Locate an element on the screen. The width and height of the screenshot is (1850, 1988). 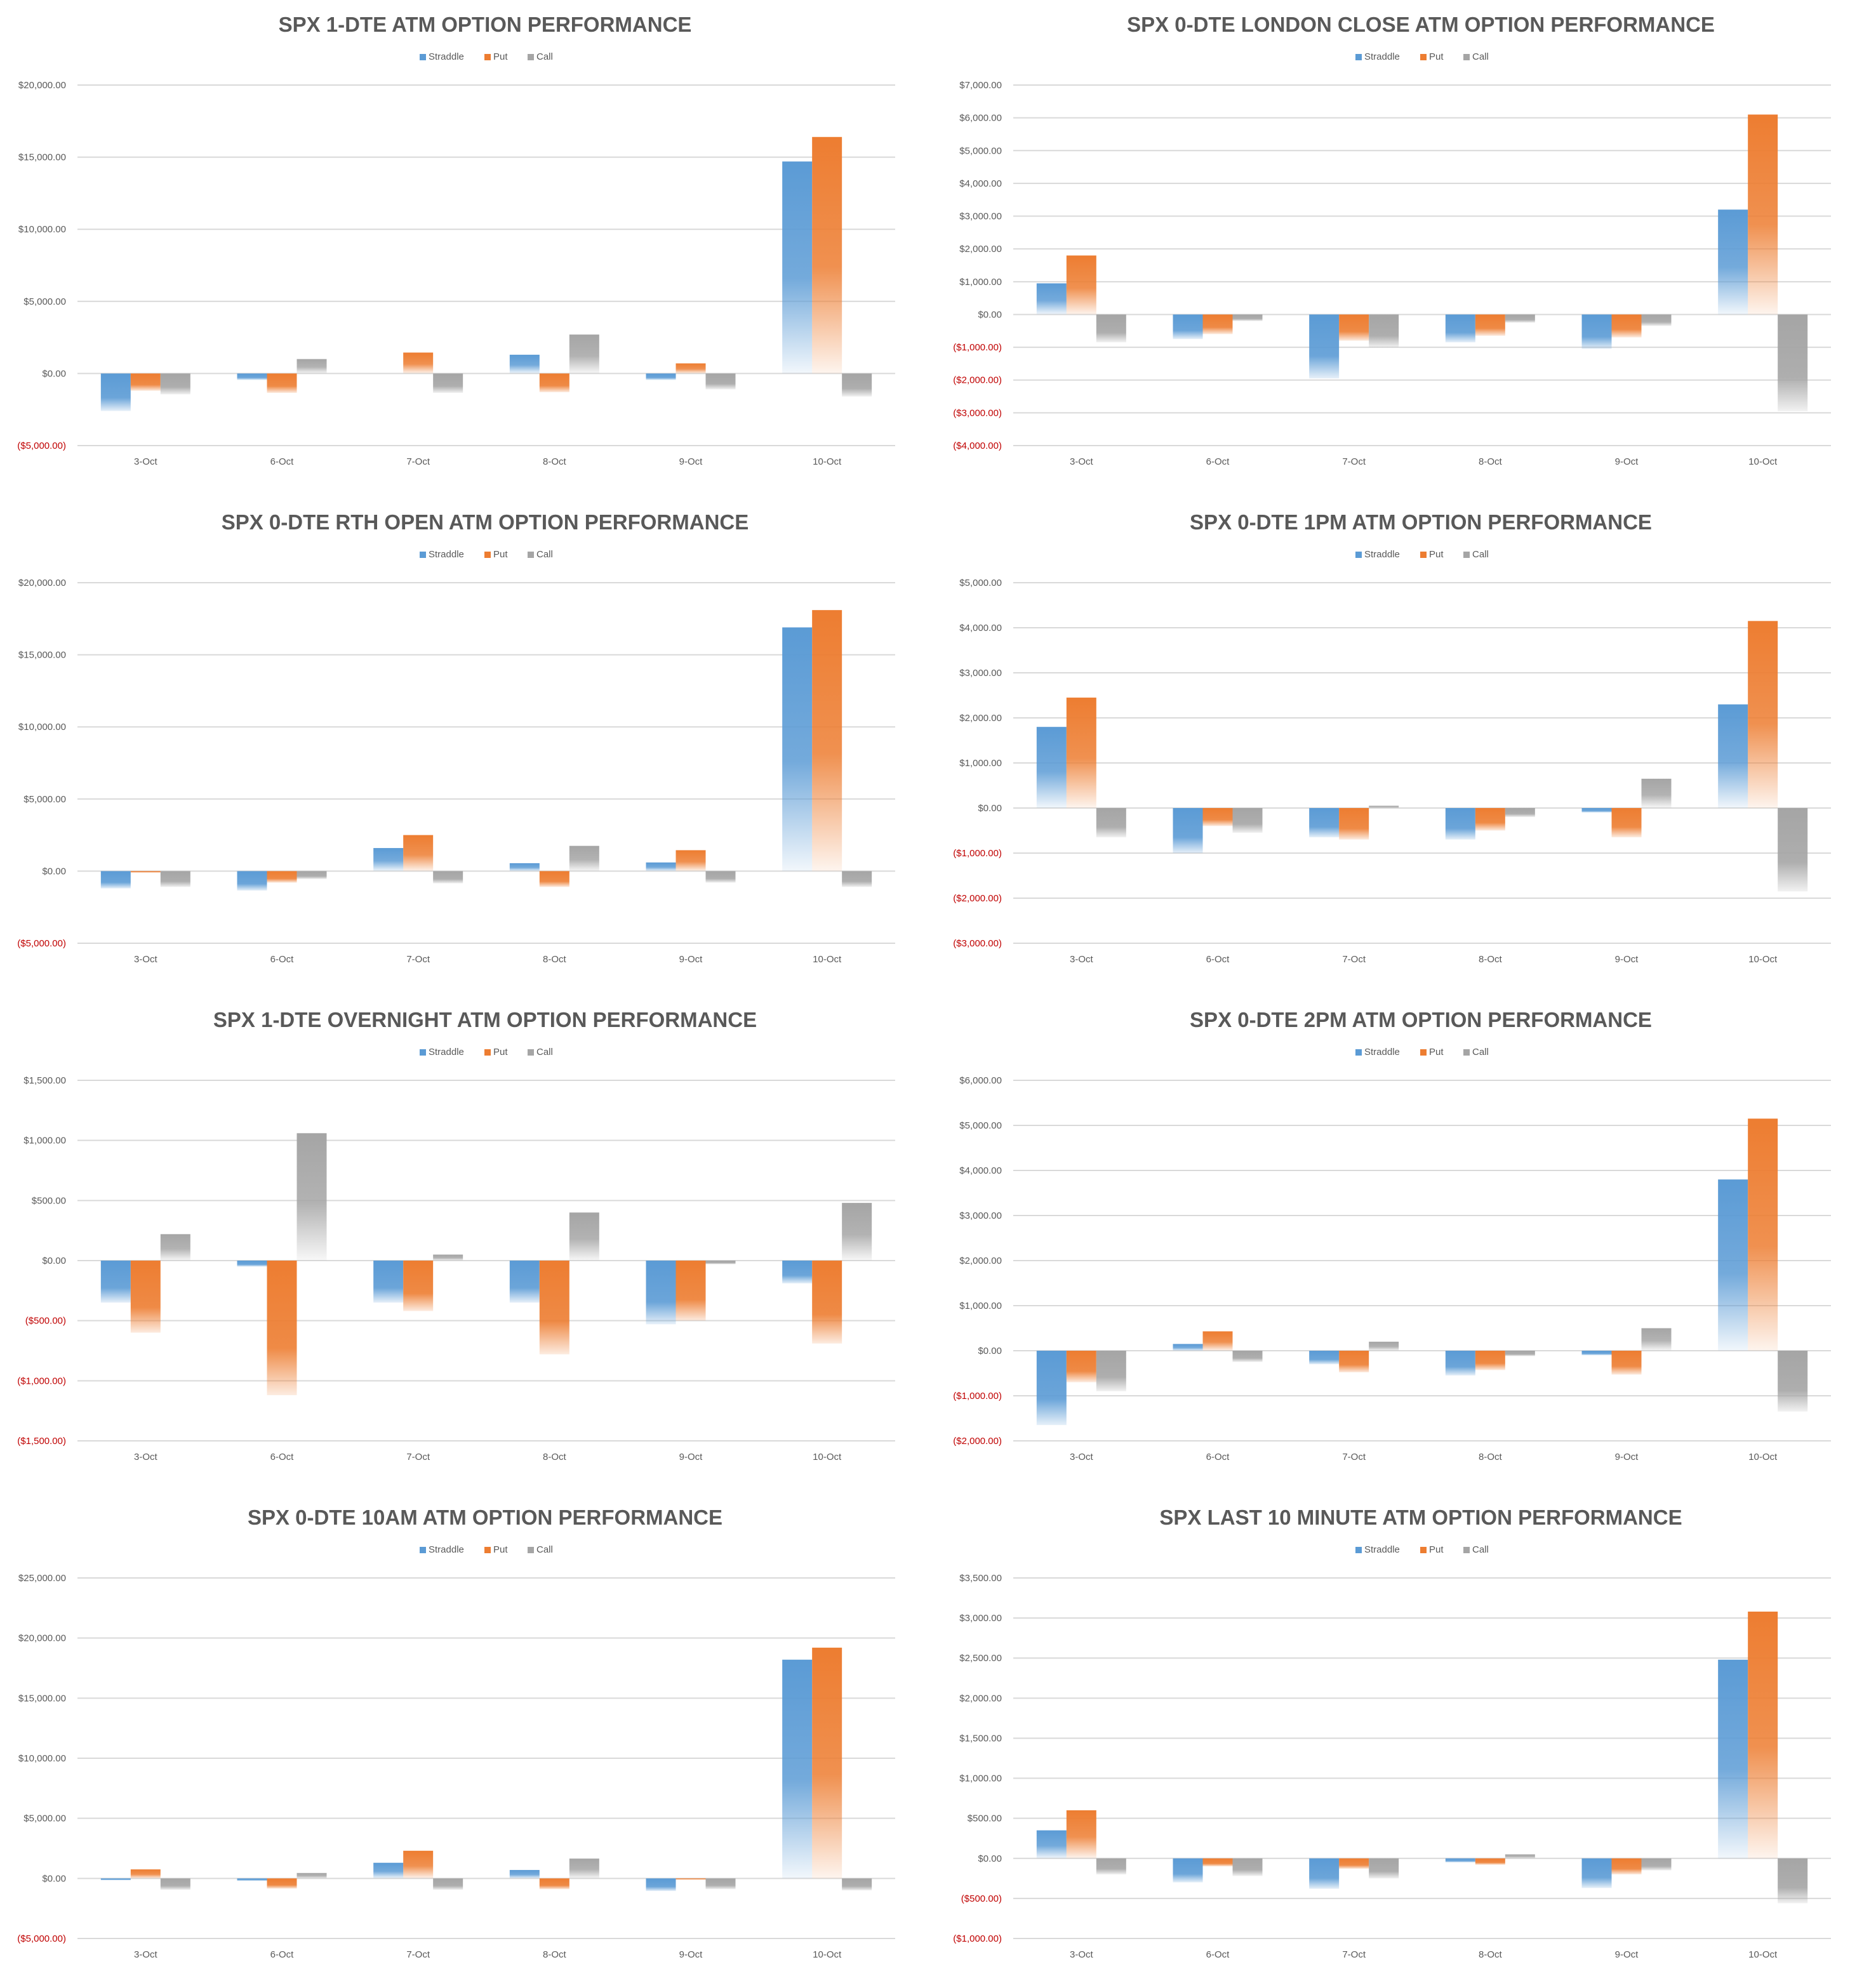
y-tick-label: $0.00 is located at coordinates (990, 808).